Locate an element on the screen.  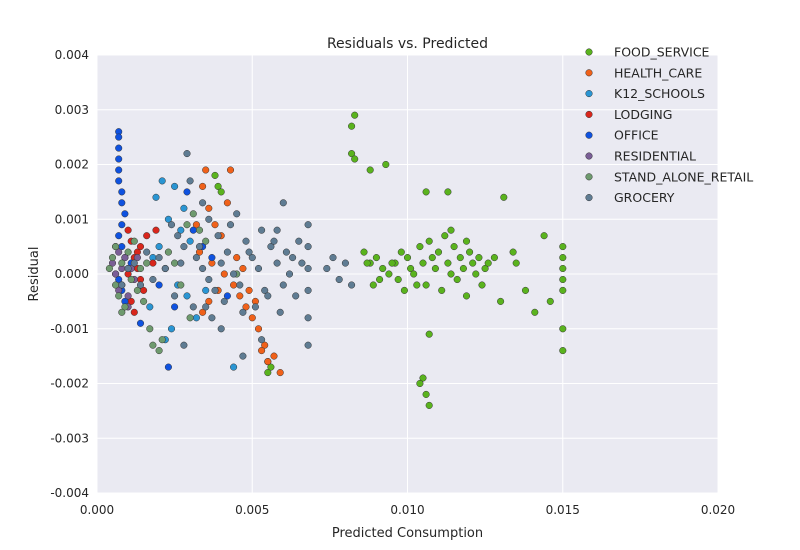
legend-label: OFFICE is located at coordinates (636, 135).